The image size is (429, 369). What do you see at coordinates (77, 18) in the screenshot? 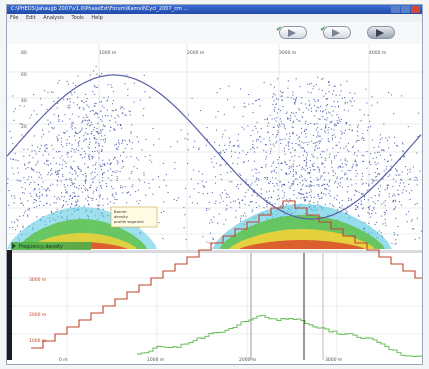
I see `menu-tools: Tools` at bounding box center [77, 18].